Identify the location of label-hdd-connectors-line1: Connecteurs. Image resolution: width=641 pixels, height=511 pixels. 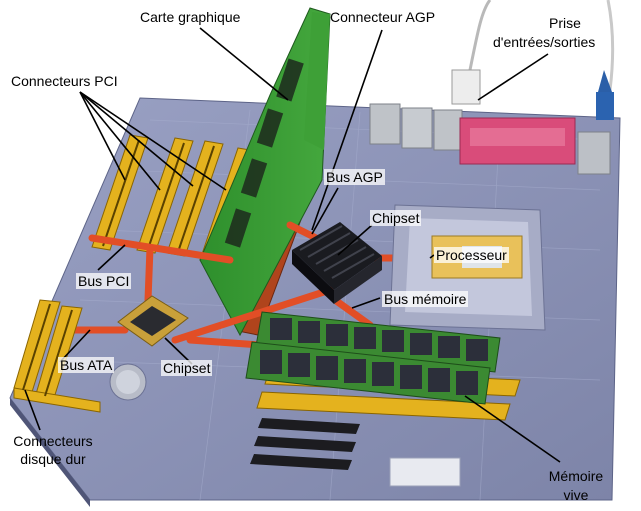
(53, 441).